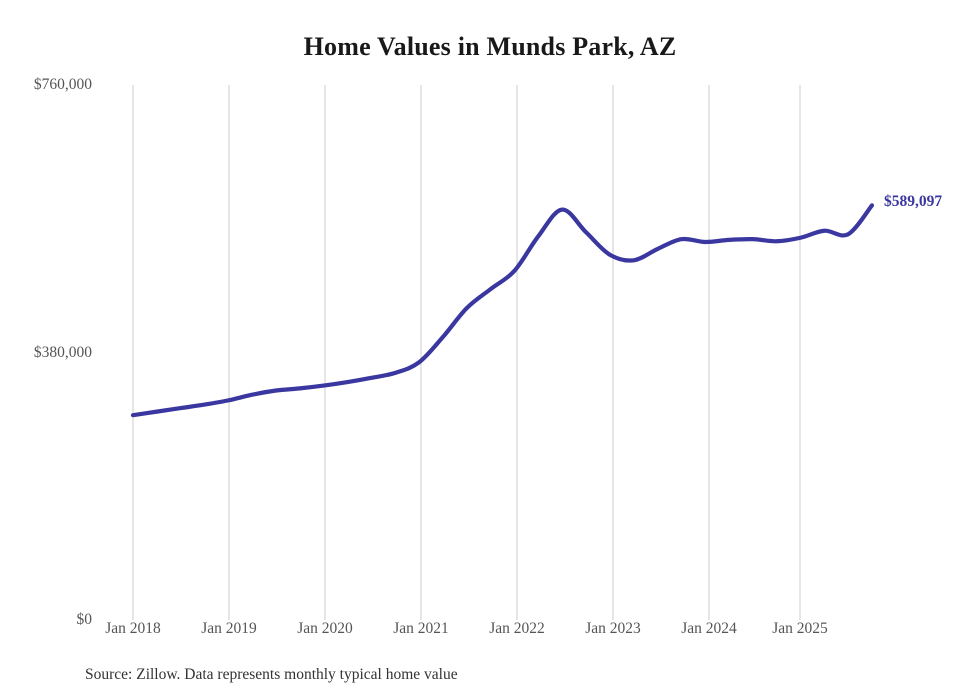 The image size is (980, 699). What do you see at coordinates (613, 628) in the screenshot?
I see `x-axis-tick-jan-2023: Jan 2023` at bounding box center [613, 628].